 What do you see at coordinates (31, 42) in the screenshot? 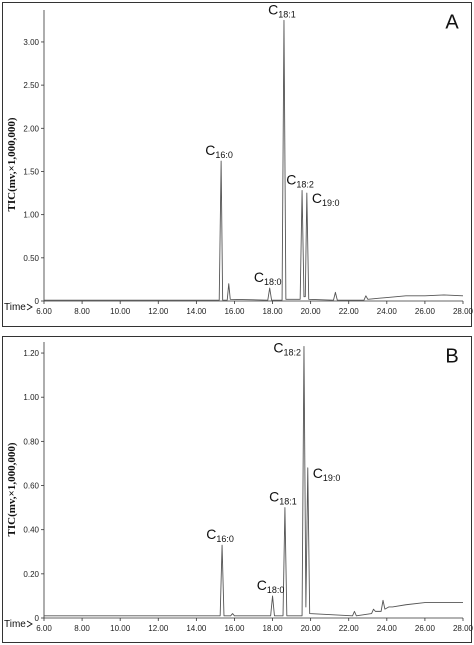
I see `y-tick-label: 3.00` at bounding box center [31, 42].